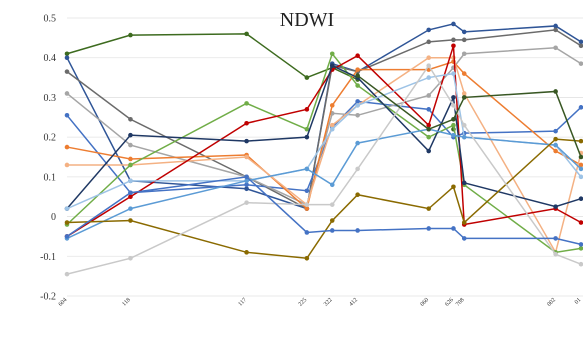 The height and width of the screenshot is (338, 583). Describe the element at coordinates (320, 302) in the screenshot. I see `x-axis: 604 118 117 225 322 412 060 626 708 002 01` at that location.